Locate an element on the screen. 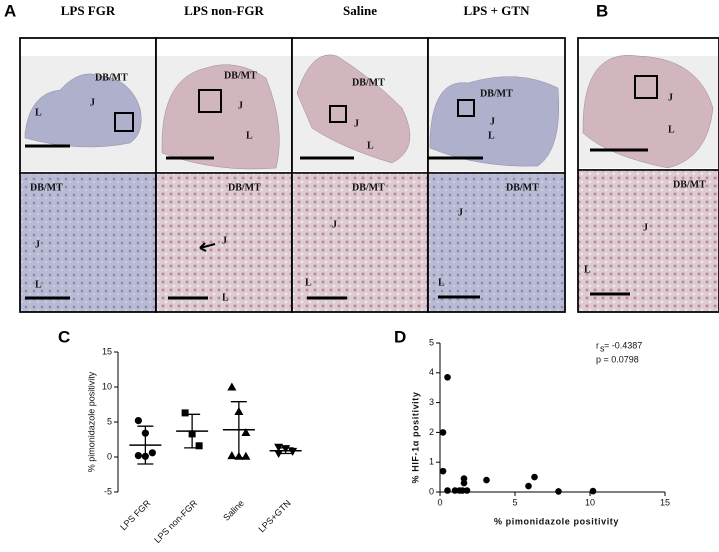 The width and height of the screenshot is (719, 552). y-tick-label: 1 is located at coordinates (431, 462).